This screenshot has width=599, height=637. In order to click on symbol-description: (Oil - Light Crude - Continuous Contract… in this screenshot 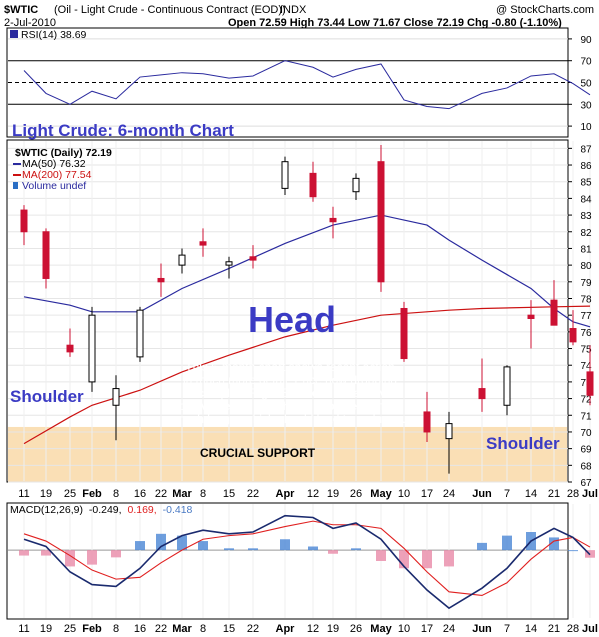, I will do `click(170, 10)`.